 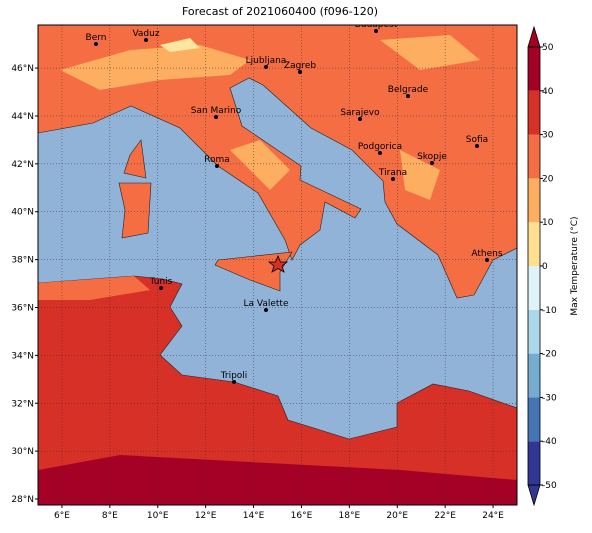 I want to click on colorbar-tick-label: 0, so click(x=545, y=267).